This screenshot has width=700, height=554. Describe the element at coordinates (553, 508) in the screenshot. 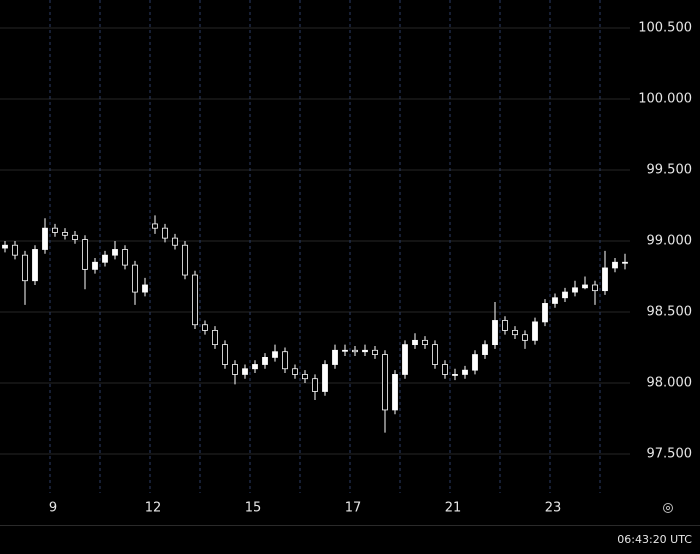

I see `x-tick-label: 23` at that location.